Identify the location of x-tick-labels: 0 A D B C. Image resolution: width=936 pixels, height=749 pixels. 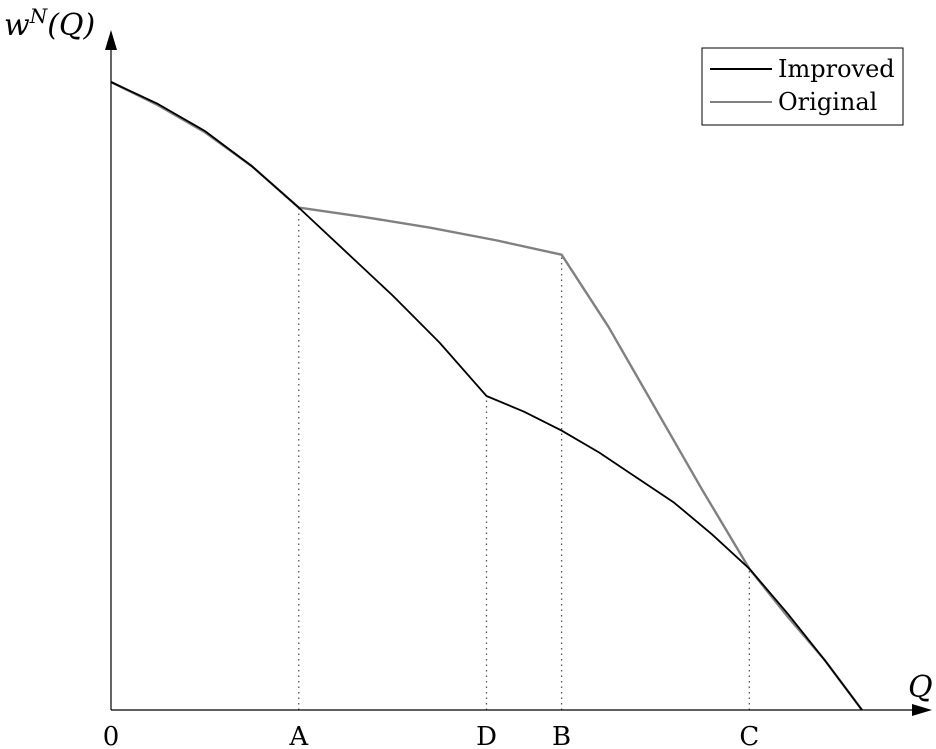
(431, 735).